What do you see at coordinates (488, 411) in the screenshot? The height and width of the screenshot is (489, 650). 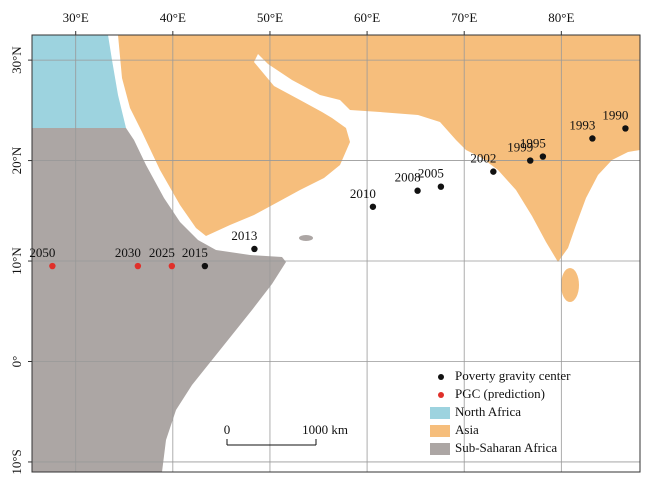 I see `legend-label: North Africa` at bounding box center [488, 411].